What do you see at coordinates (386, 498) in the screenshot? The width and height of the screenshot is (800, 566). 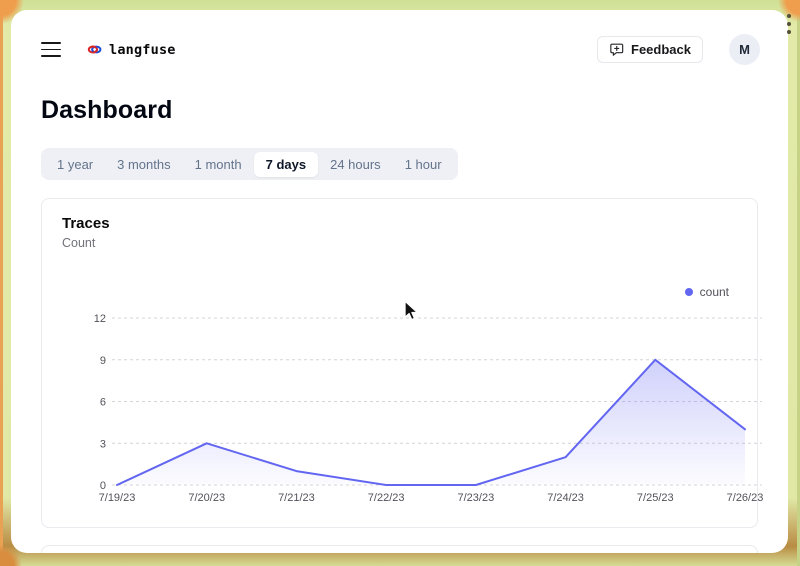 I see `svg-text: 7/22/23` at bounding box center [386, 498].